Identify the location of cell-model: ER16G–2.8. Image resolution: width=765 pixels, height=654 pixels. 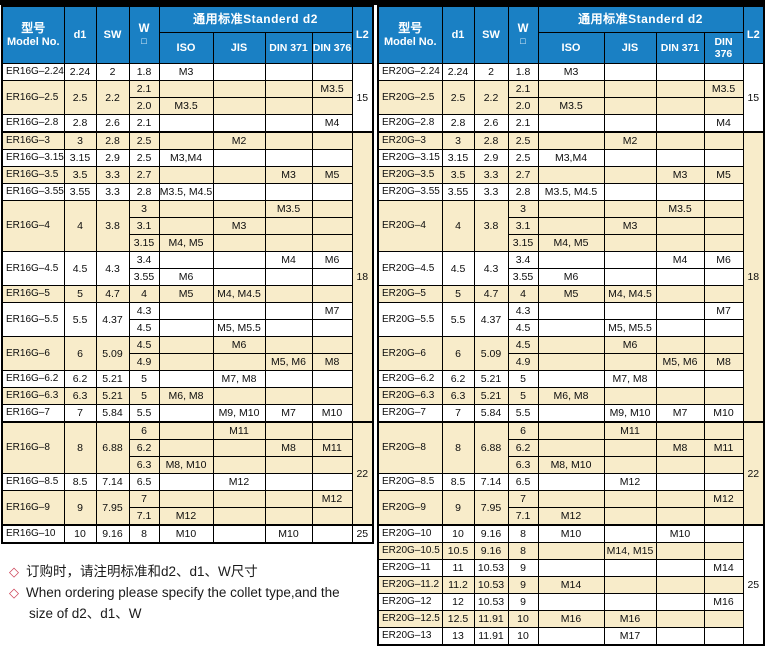
(33, 123).